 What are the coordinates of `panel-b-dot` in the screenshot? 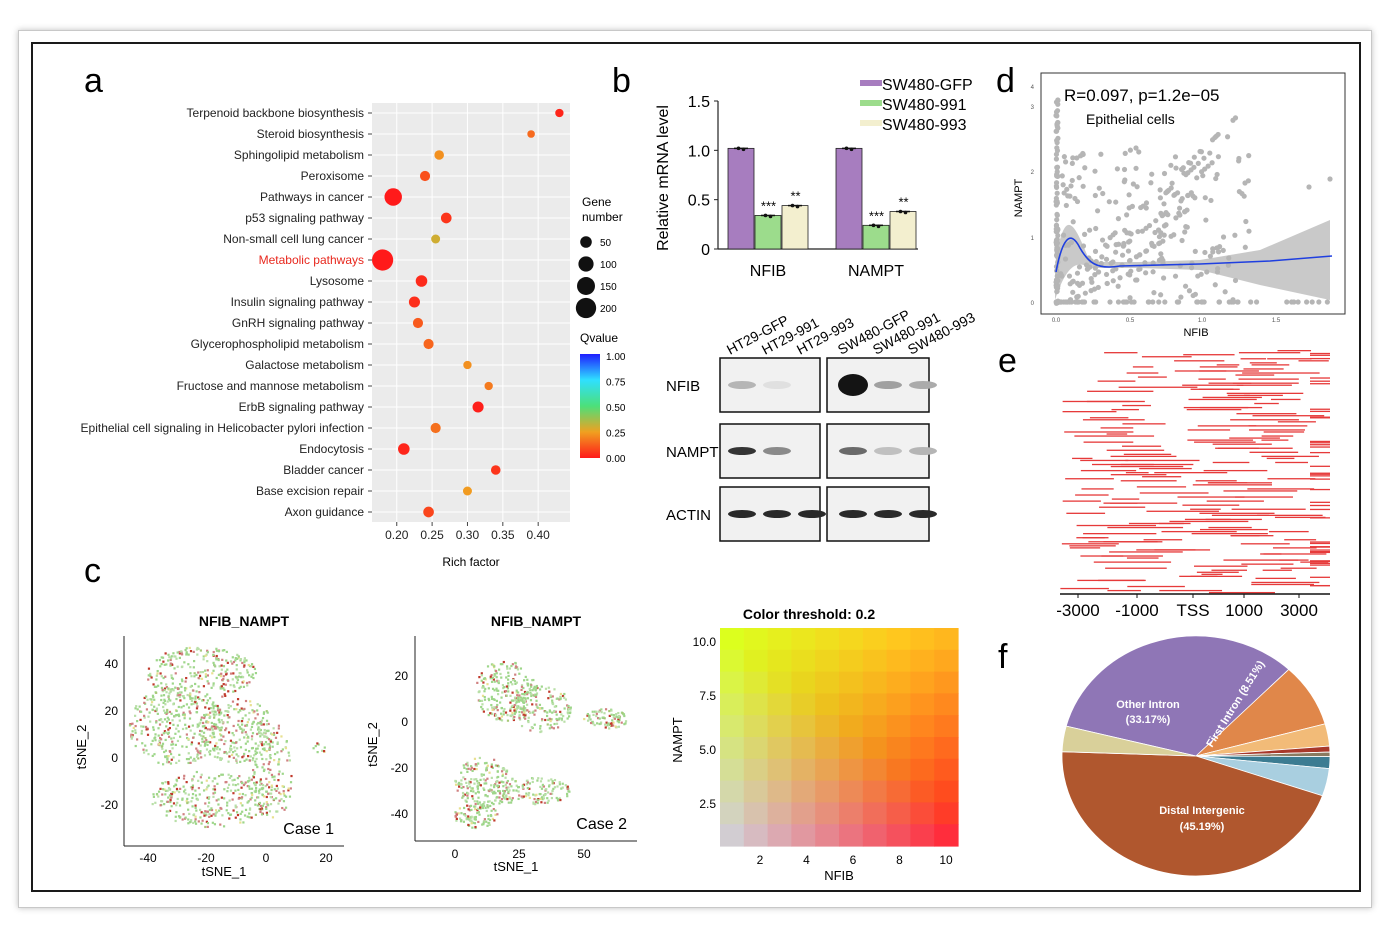 It's located at (846, 148).